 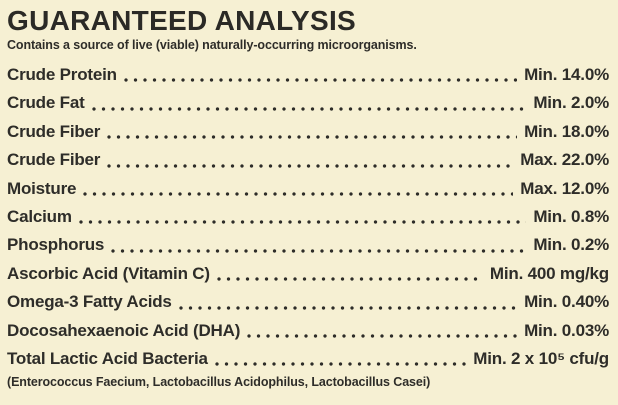 I want to click on nutrient-label: Ascorbic Acid (Vitamin C), so click(x=108, y=273).